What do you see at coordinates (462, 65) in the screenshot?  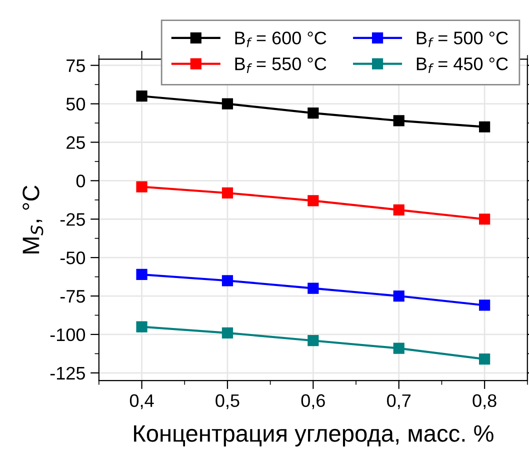 I see `legend-label: B$_{f}$ = 450 °C` at bounding box center [462, 65].